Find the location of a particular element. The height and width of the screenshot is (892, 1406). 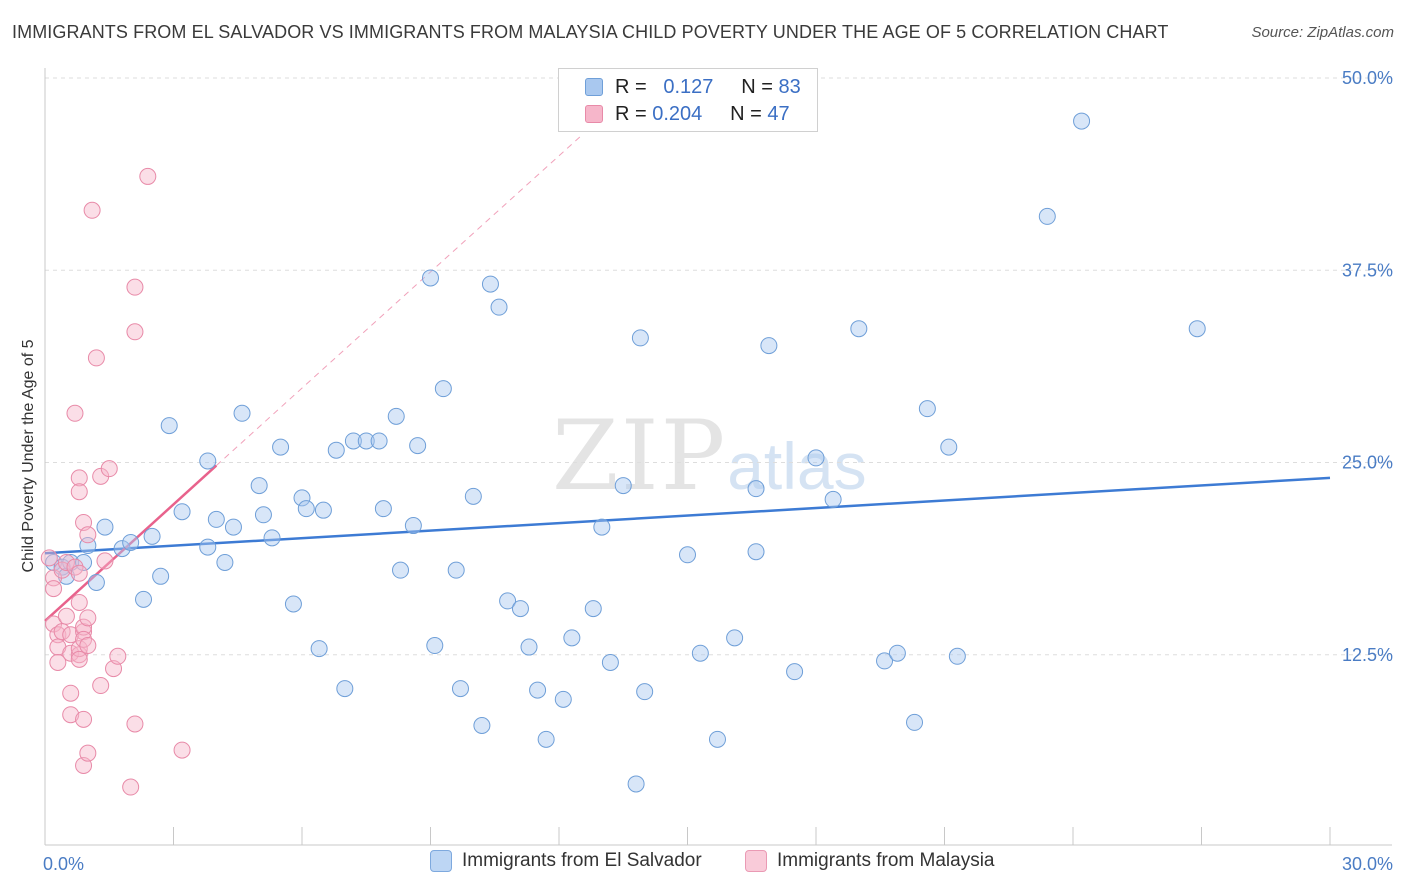

y-tick-label: 12.5% is located at coordinates (1367, 655).